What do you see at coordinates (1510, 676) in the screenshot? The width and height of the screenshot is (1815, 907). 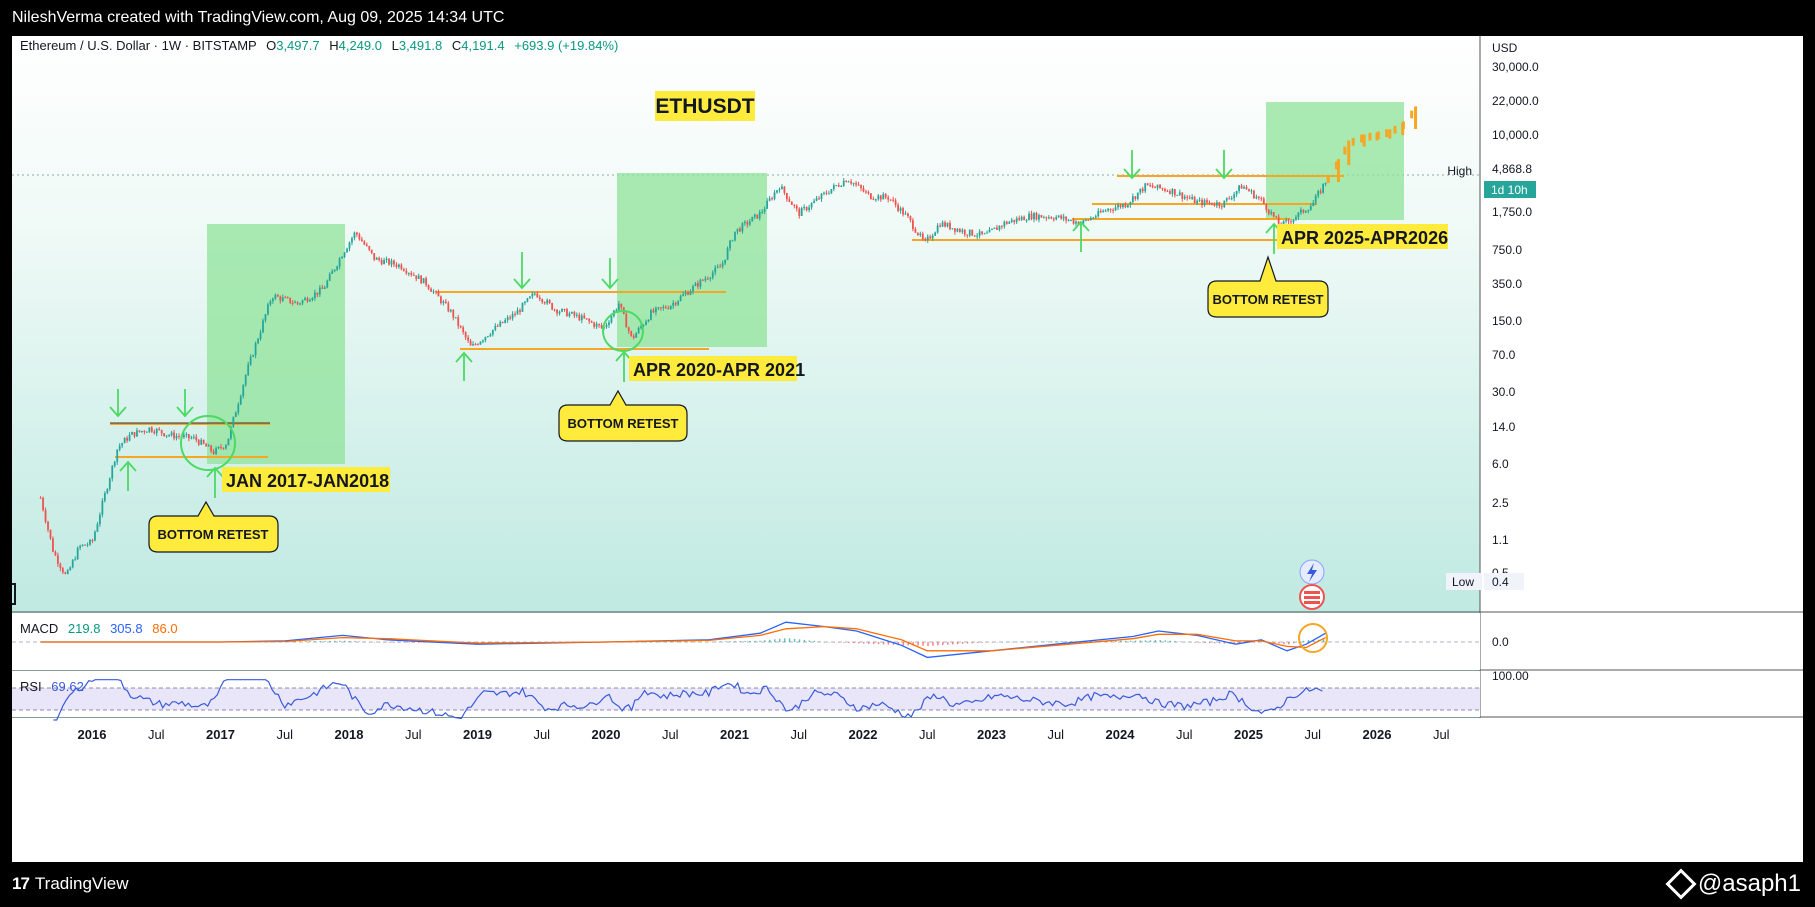 I see `rsi-axis-100: 100.00` at bounding box center [1510, 676].